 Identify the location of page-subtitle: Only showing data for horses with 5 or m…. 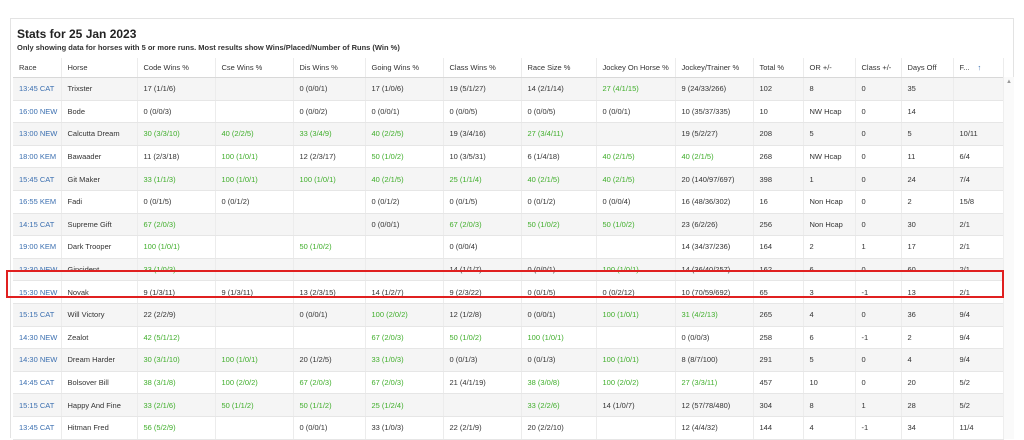
(208, 47).